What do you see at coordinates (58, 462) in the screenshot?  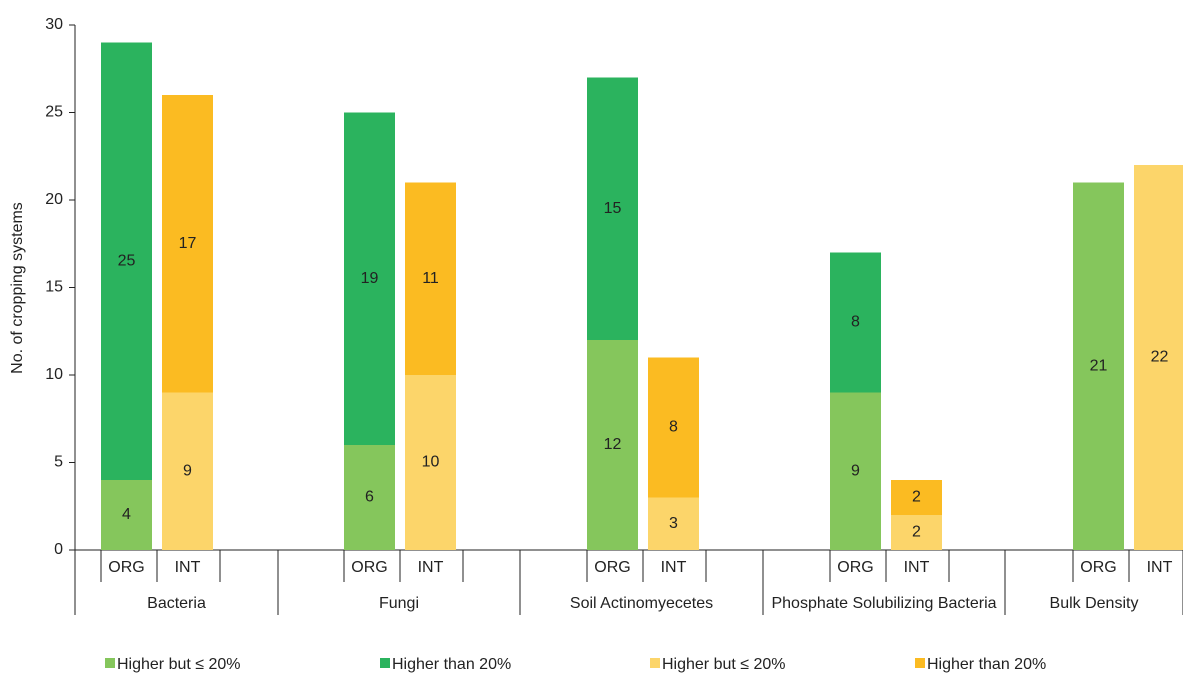 I see `y-tick-label: 5` at bounding box center [58, 462].